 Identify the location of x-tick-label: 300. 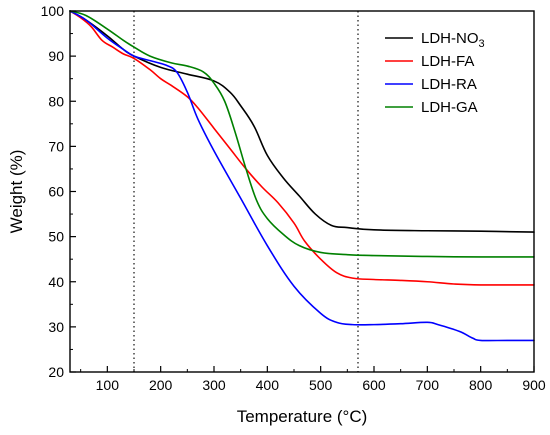
(214, 385).